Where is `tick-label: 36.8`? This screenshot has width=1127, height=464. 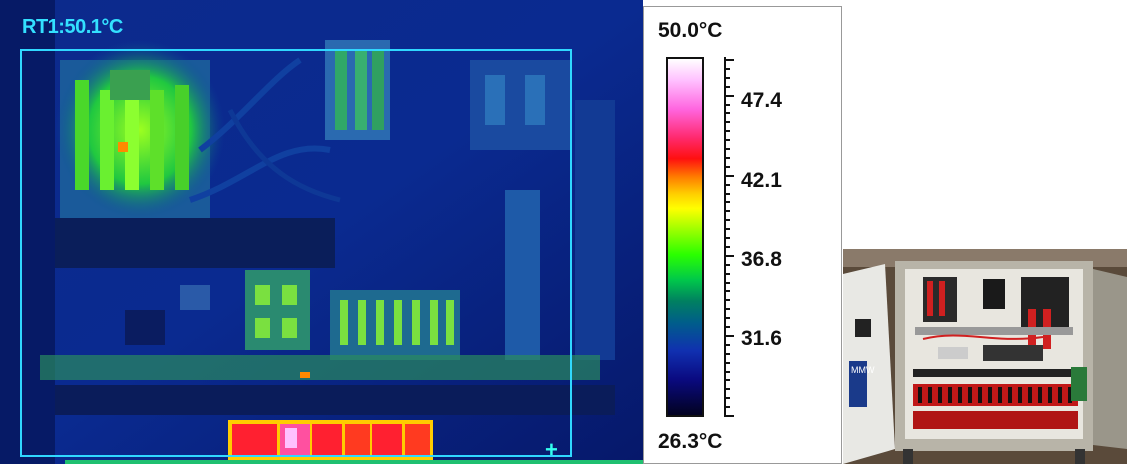 tick-label: 36.8 is located at coordinates (761, 259).